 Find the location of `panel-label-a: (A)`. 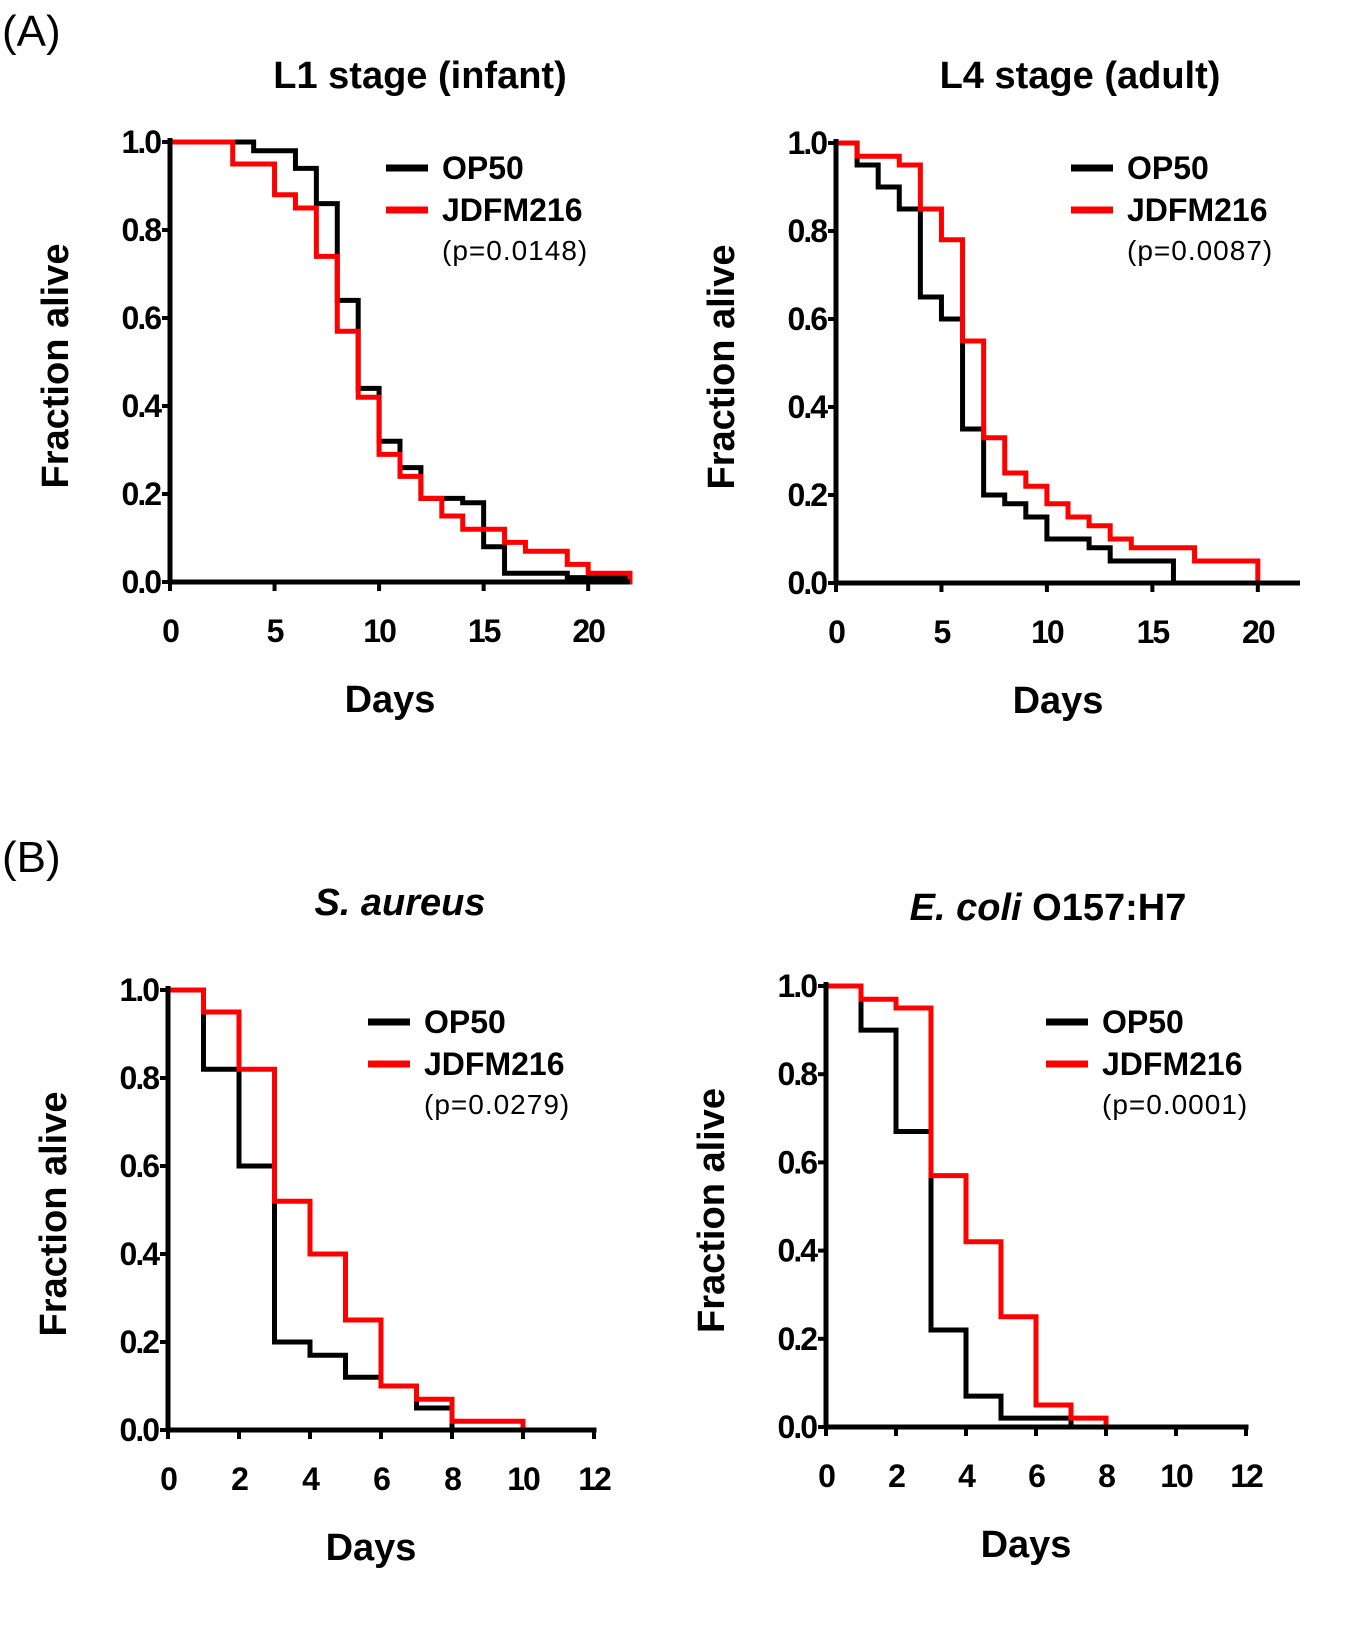

panel-label-a: (A) is located at coordinates (31, 31).